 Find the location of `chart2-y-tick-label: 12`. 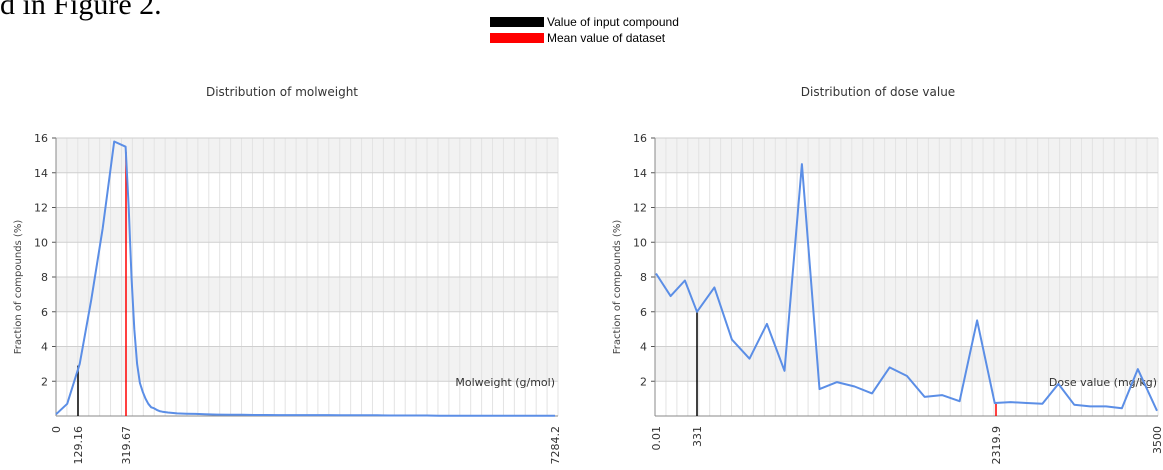

chart2-y-tick-label: 12 is located at coordinates (640, 208).